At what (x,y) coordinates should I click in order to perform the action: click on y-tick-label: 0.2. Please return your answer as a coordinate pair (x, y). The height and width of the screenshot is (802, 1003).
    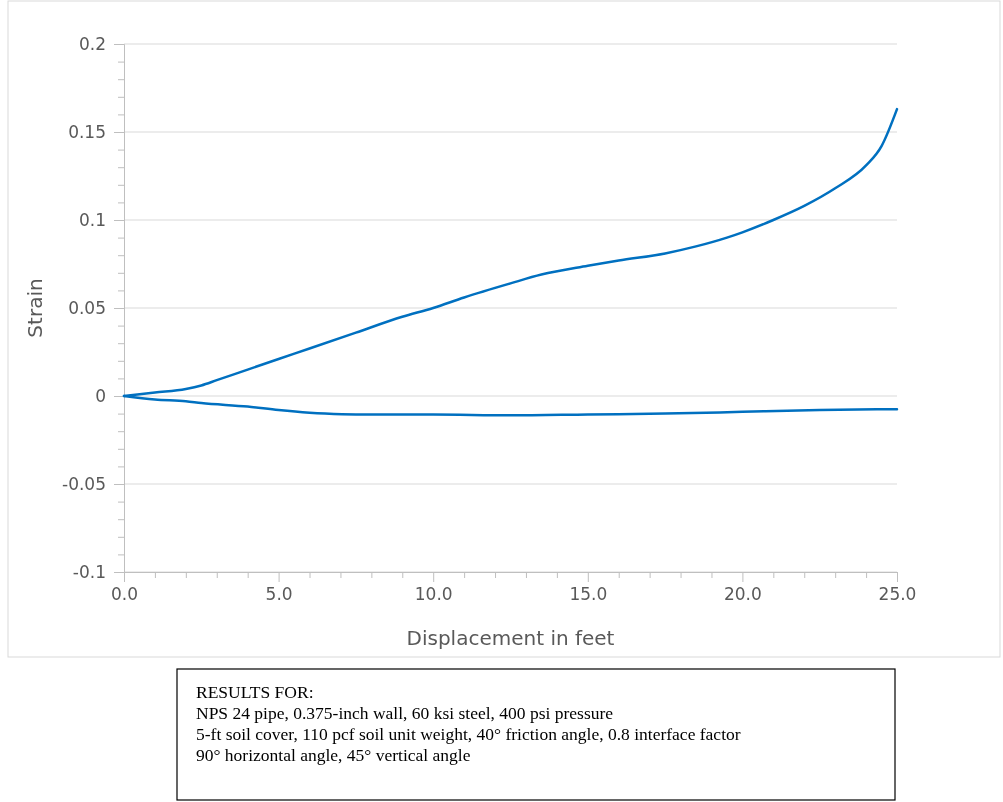
    Looking at the image, I should click on (92, 43).